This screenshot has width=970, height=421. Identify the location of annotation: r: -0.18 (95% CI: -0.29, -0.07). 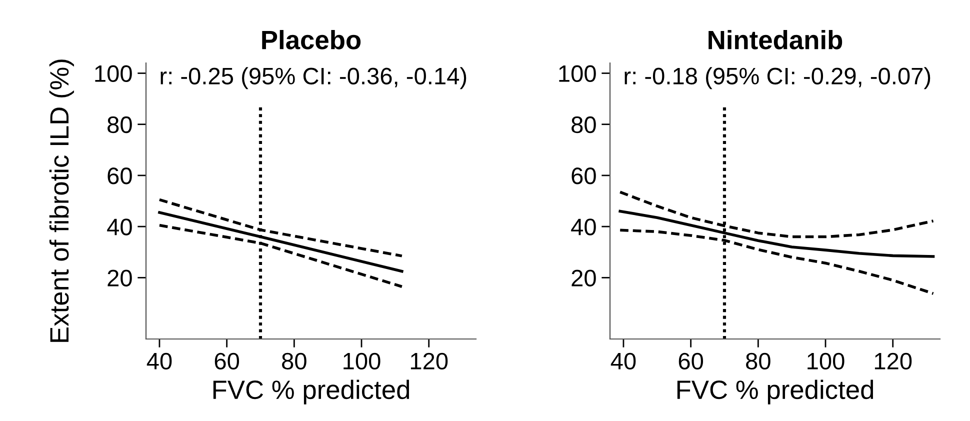
(777, 78).